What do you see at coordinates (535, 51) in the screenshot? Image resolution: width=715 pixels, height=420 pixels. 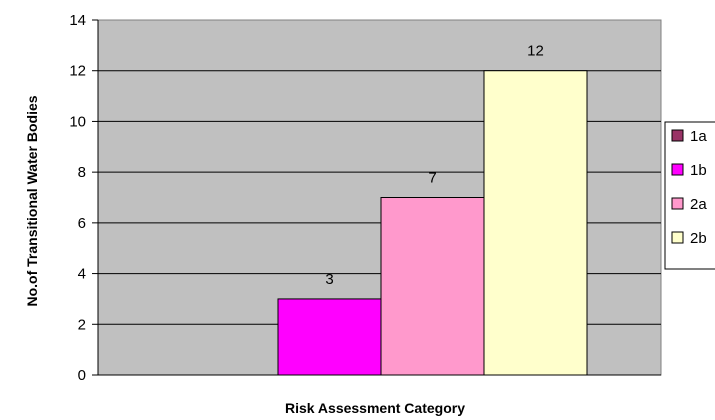 I see `data-label-2b: 12` at bounding box center [535, 51].